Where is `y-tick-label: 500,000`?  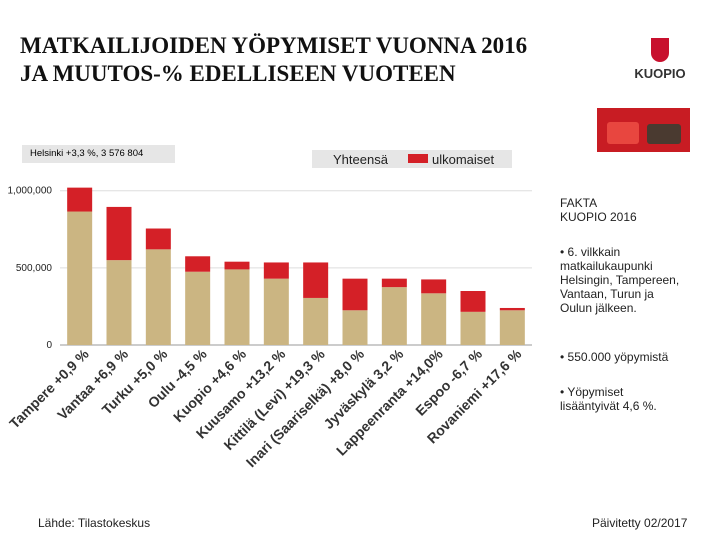 y-tick-label: 500,000 is located at coordinates (34, 268).